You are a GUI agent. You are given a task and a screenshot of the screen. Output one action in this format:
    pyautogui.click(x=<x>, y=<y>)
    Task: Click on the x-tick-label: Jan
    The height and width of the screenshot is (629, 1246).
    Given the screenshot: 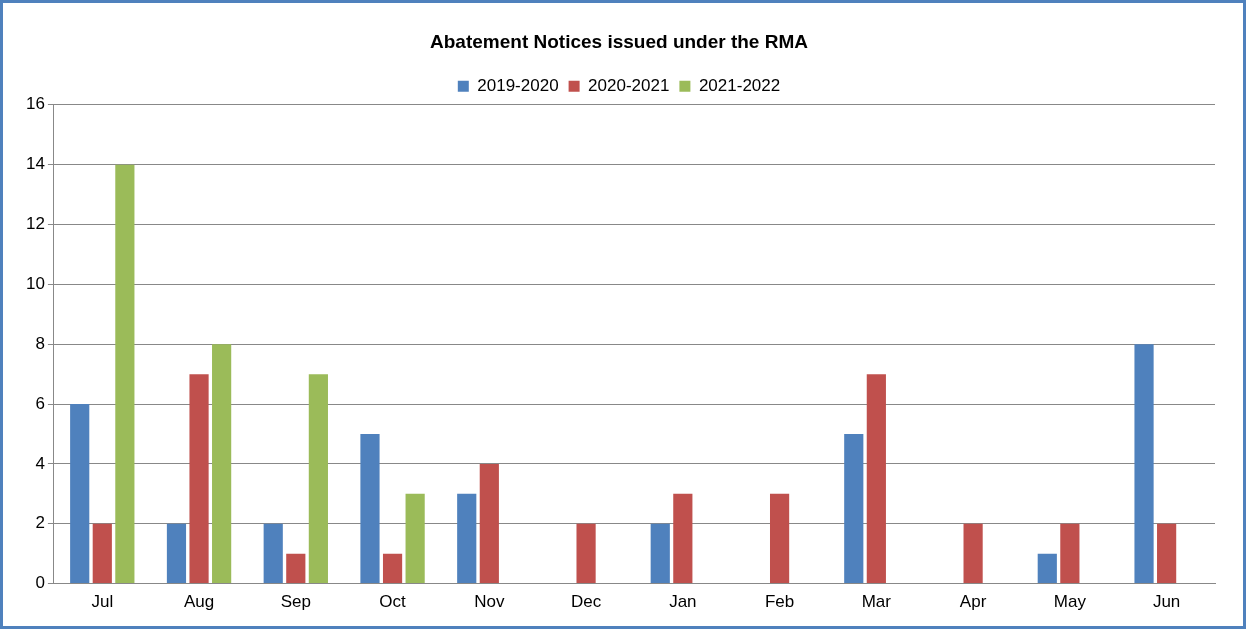 What is the action you would take?
    pyautogui.click(x=683, y=602)
    